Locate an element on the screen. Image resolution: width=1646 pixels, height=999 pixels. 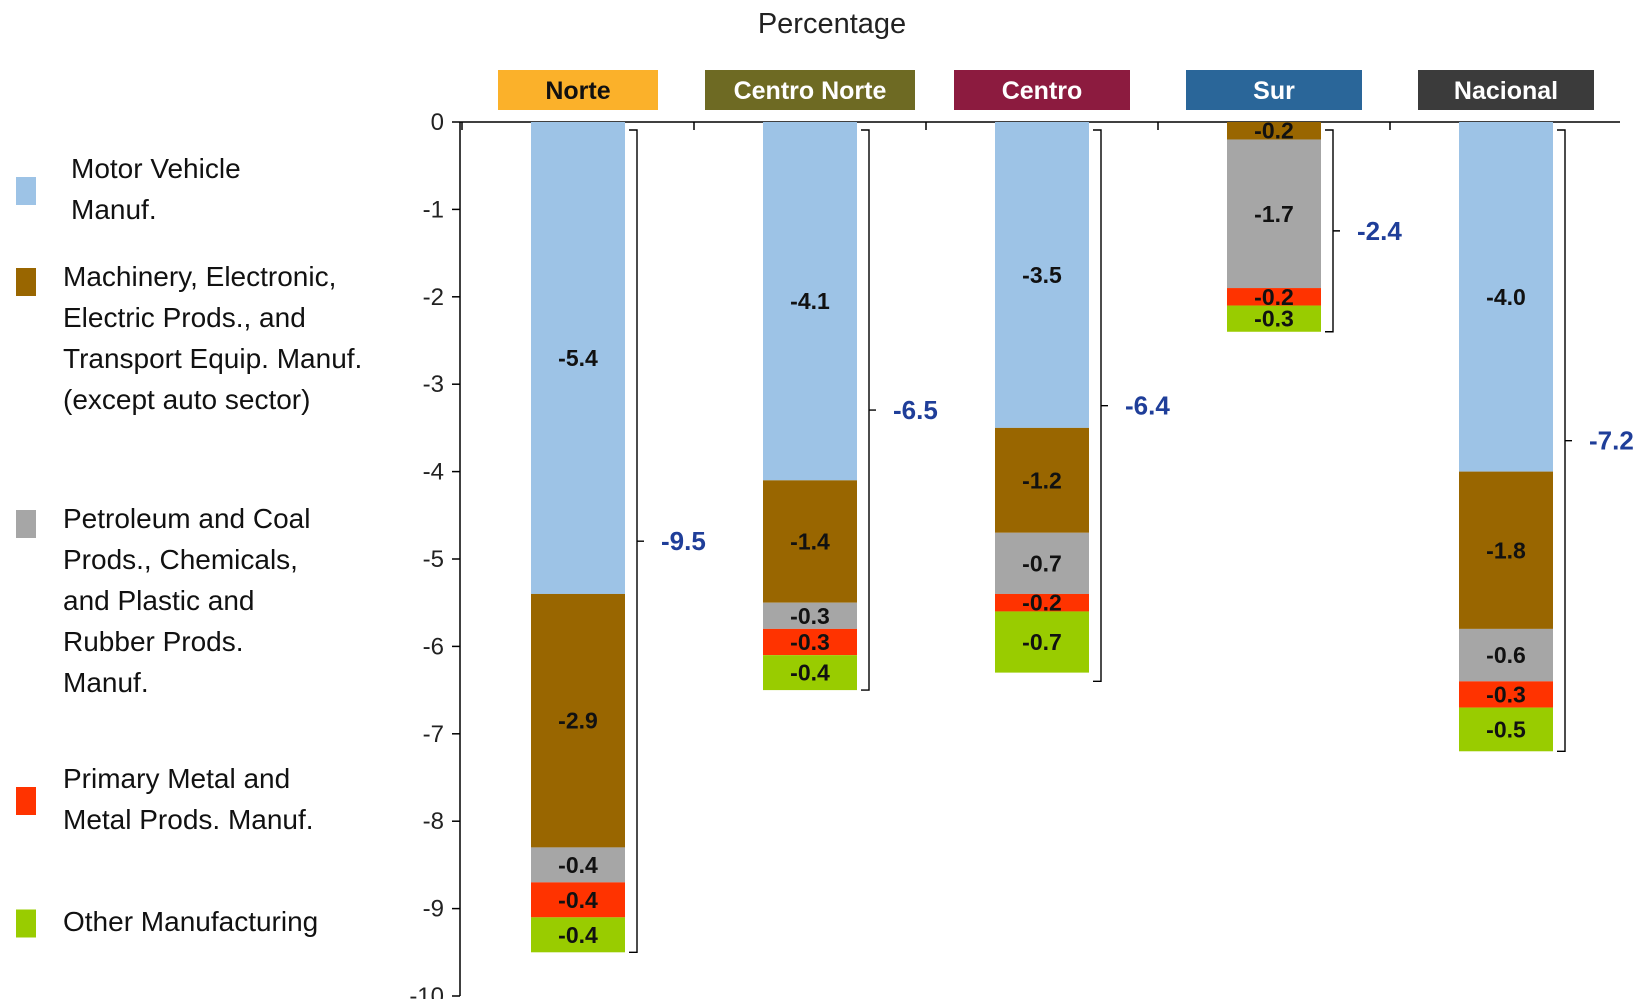
segment-value-label: -3.5 is located at coordinates (1042, 275).